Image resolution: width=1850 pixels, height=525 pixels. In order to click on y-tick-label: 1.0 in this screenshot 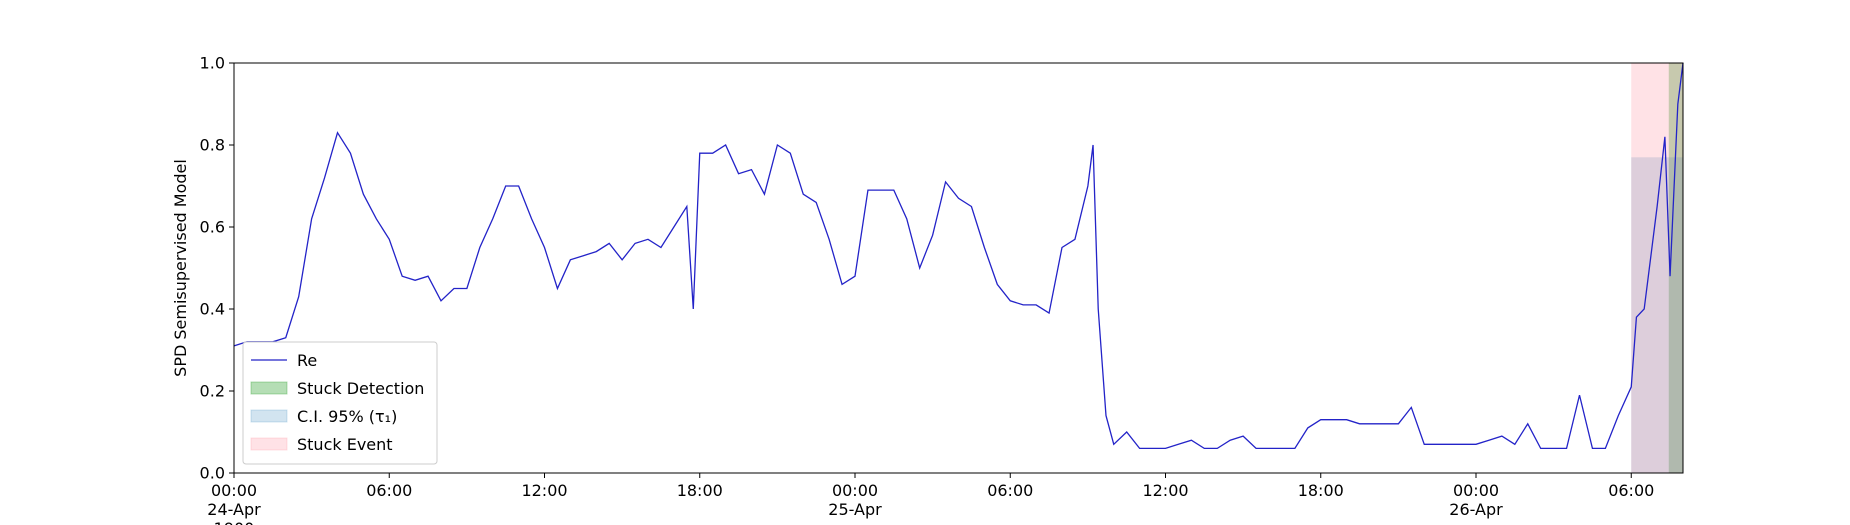, I will do `click(212, 63)`.